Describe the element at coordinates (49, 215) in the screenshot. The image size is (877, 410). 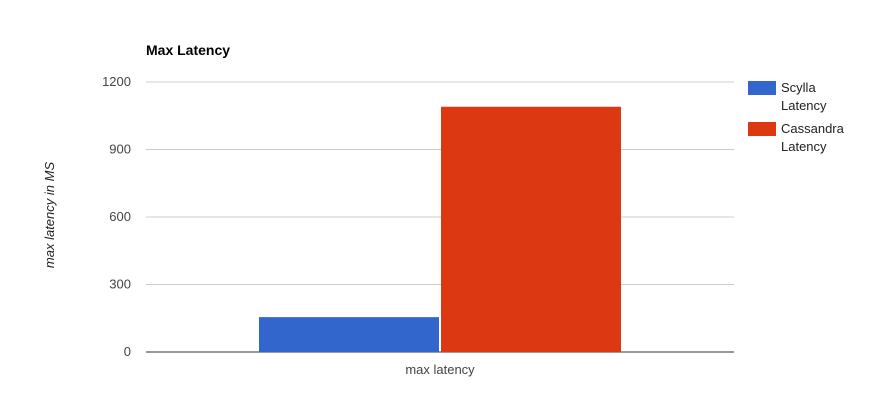
I see `y-axis-title: max latency in MS` at that location.